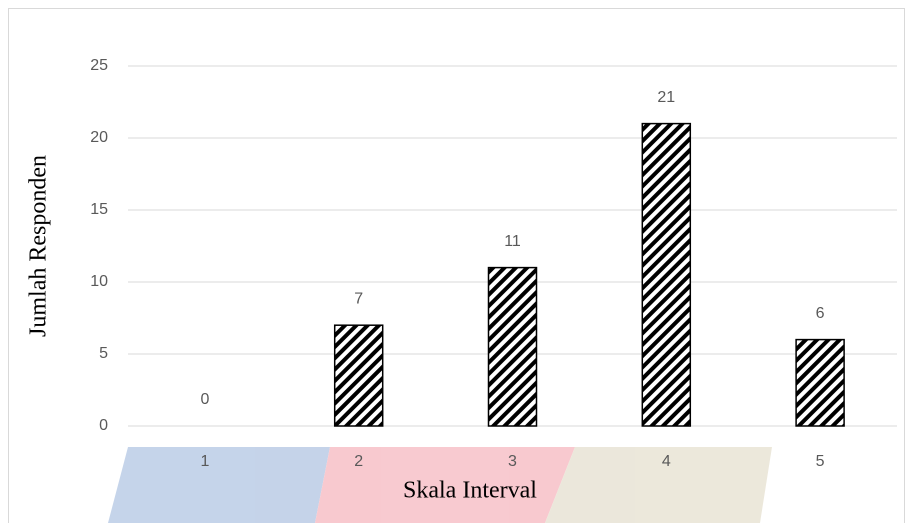  Describe the element at coordinates (820, 313) in the screenshot. I see `value-label: 6` at that location.